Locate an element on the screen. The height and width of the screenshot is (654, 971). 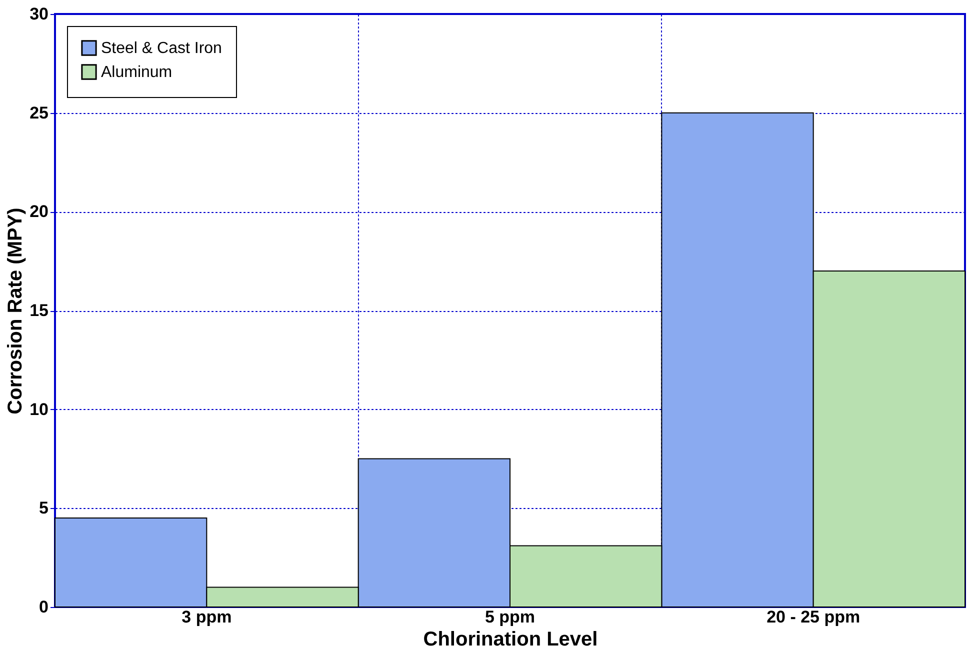
x-tick-label: 3 ppm is located at coordinates (207, 617).